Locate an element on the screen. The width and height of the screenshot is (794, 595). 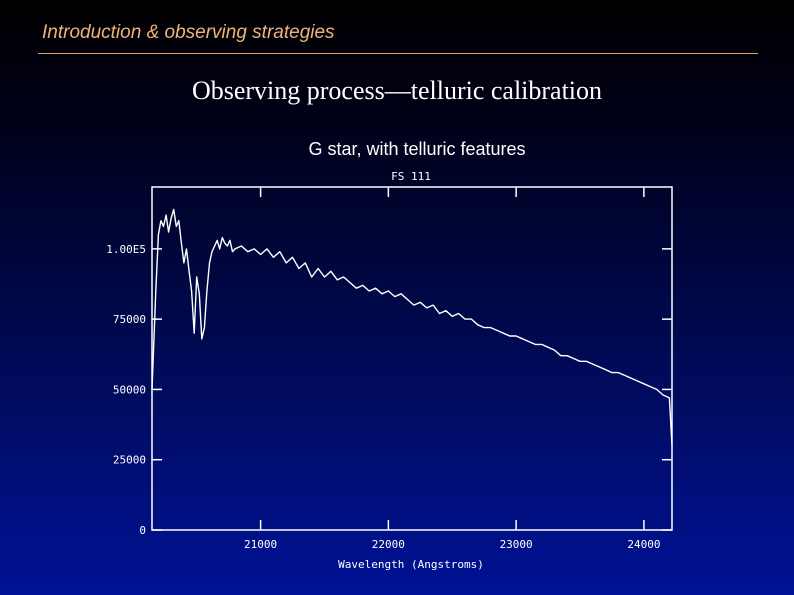
figure-caption: G star, with telluric features is located at coordinates (417, 149).